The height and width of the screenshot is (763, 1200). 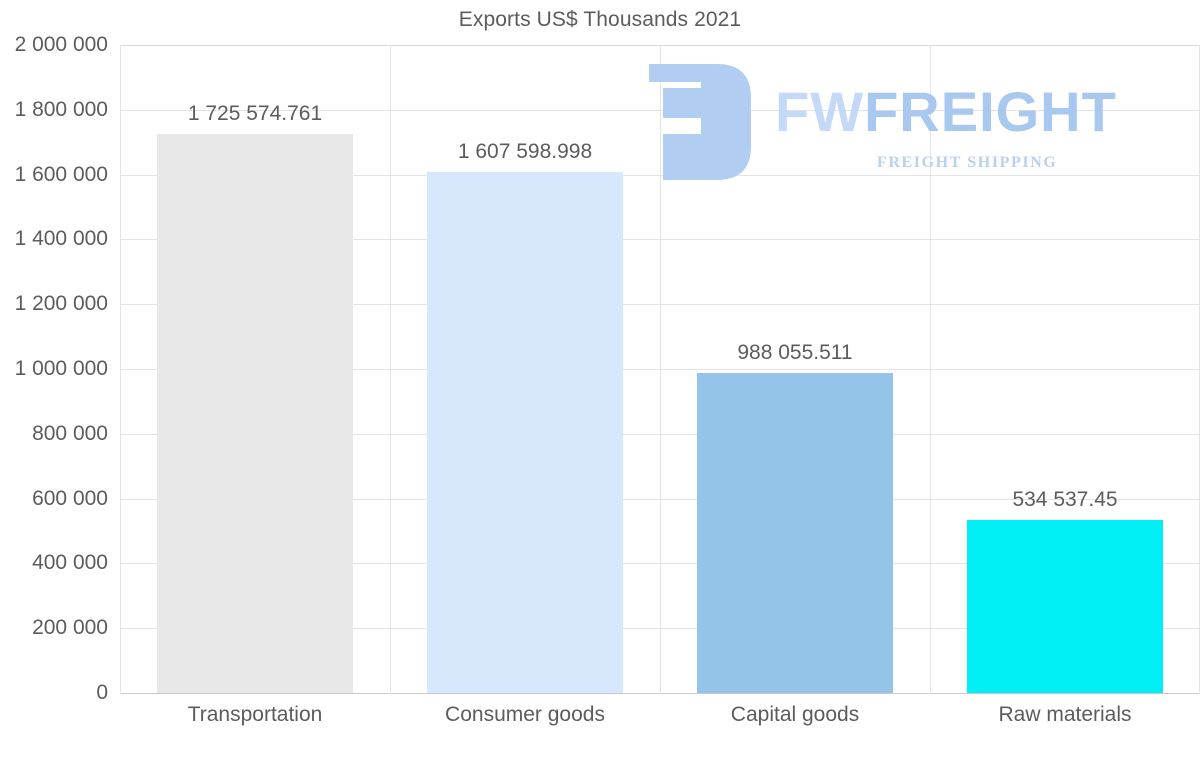 What do you see at coordinates (255, 714) in the screenshot?
I see `x-tick-label: Transportation` at bounding box center [255, 714].